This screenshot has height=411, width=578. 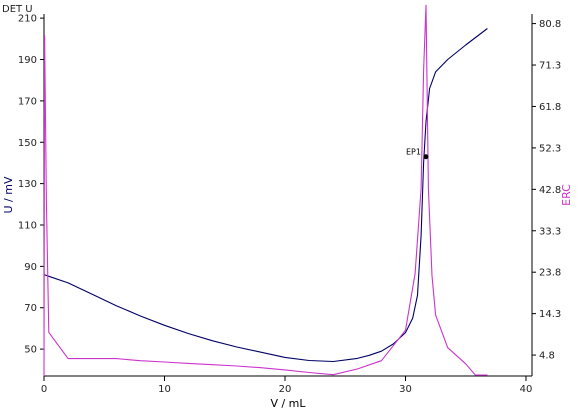 I want to click on x-tick-label: 30, so click(x=405, y=389).